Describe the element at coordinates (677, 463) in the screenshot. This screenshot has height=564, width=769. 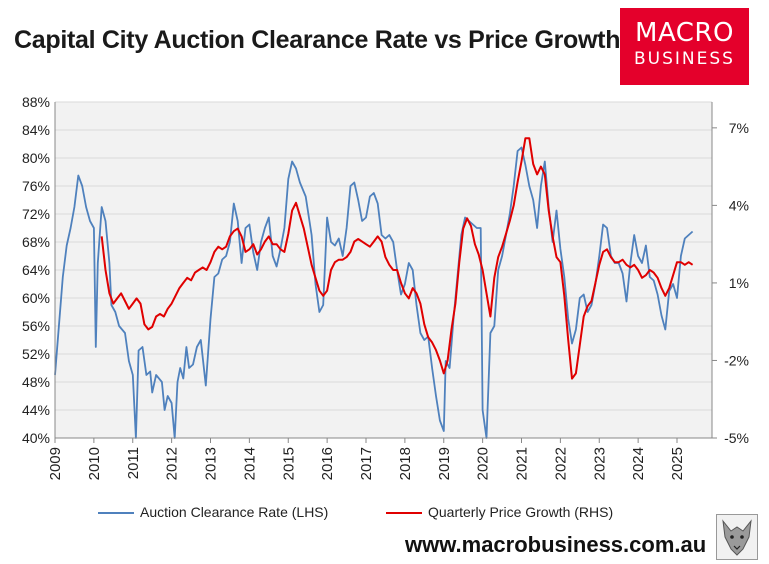
I see `x-tick-label: 2025` at that location.